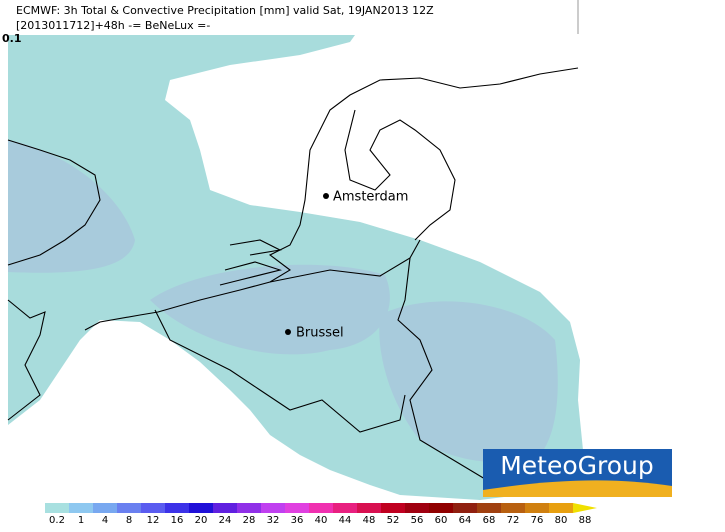  What do you see at coordinates (417, 520) in the screenshot?
I see `colorbar-label: 56` at bounding box center [417, 520].